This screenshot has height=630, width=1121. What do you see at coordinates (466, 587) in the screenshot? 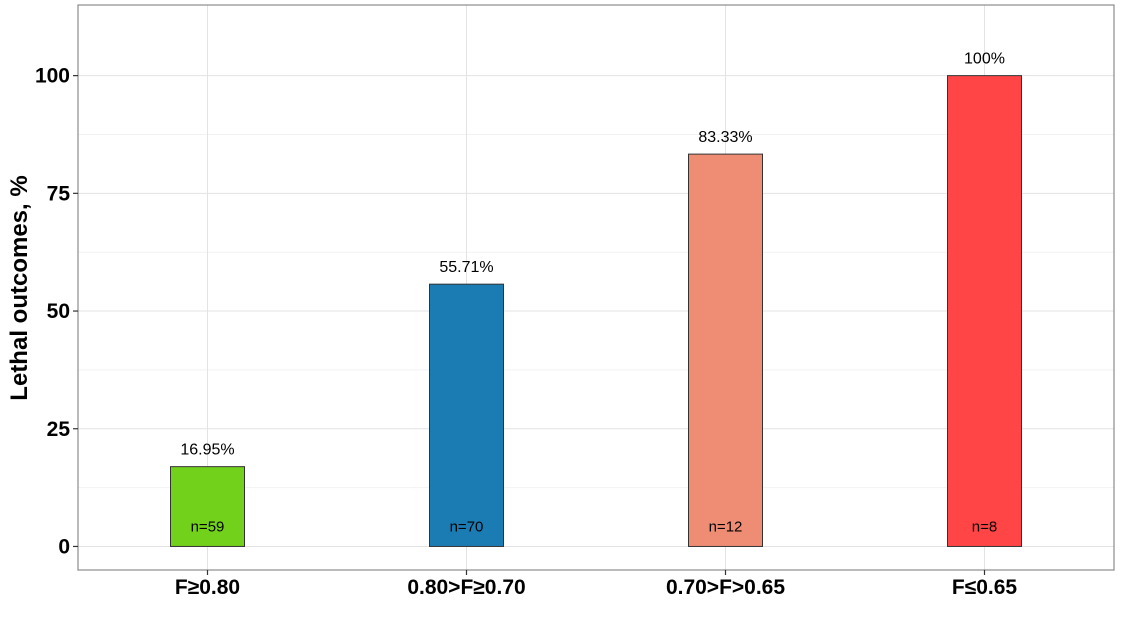
I see `x-tick-label: 0.80>F≥0.70` at bounding box center [466, 587].